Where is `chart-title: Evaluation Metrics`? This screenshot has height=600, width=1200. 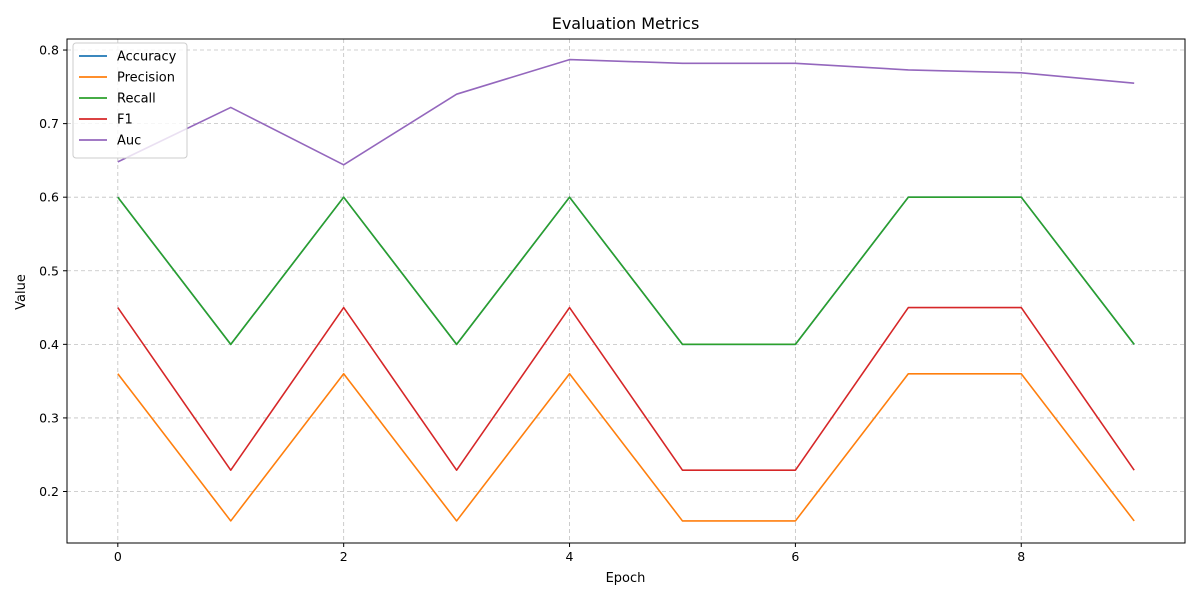
chart-title: Evaluation Metrics is located at coordinates (626, 23).